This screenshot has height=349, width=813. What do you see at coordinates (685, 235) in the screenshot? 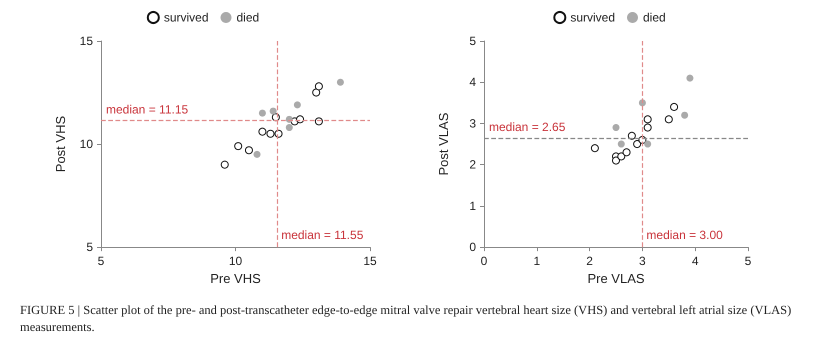
I see `ref-line-label: median = 3.00` at bounding box center [685, 235].